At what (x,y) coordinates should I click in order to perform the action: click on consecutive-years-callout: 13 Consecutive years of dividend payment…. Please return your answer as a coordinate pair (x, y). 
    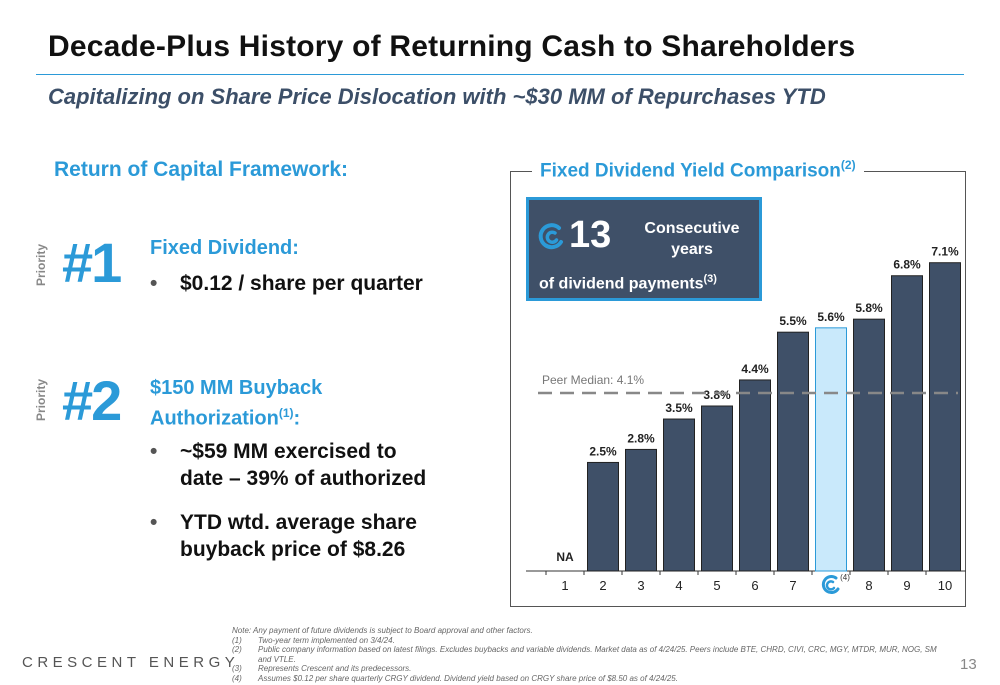
    Looking at the image, I should click on (644, 249).